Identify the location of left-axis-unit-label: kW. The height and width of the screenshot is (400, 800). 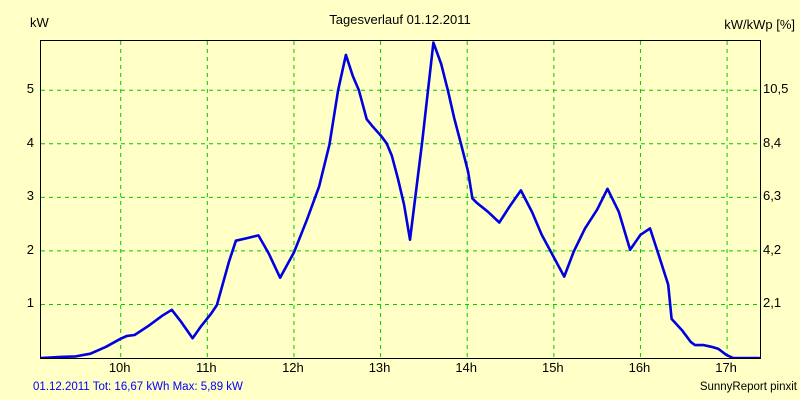
(39, 22).